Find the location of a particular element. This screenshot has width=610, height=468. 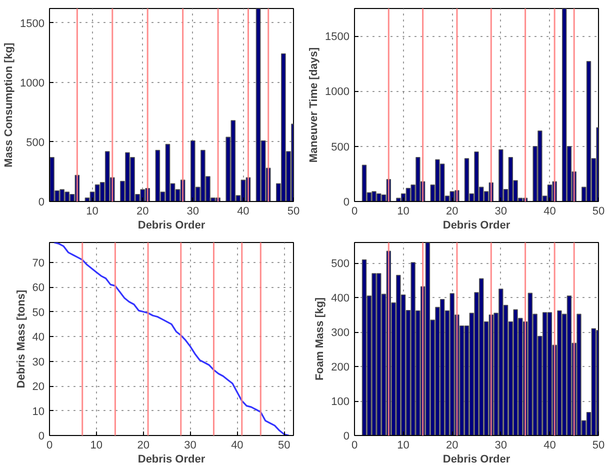

y-tick-label: 200 is located at coordinates (340, 368).